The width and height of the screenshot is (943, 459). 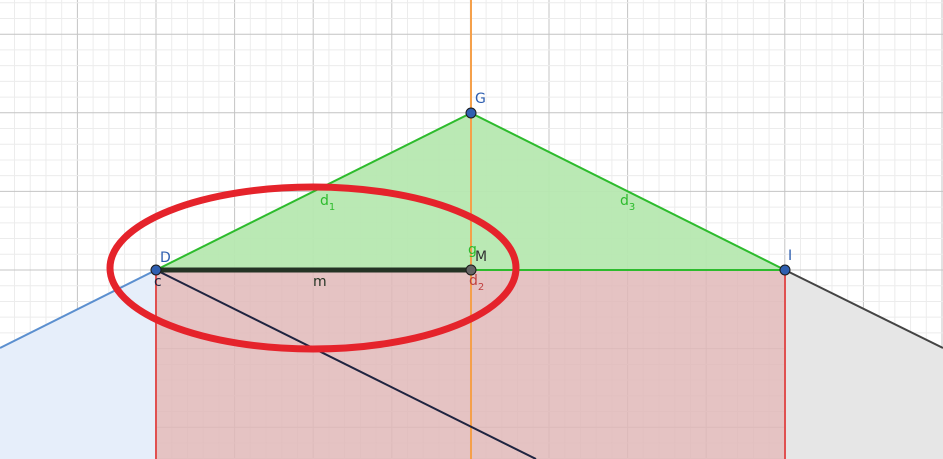 What do you see at coordinates (481, 287) in the screenshot?
I see `label-d2-sub: 2` at bounding box center [481, 287].